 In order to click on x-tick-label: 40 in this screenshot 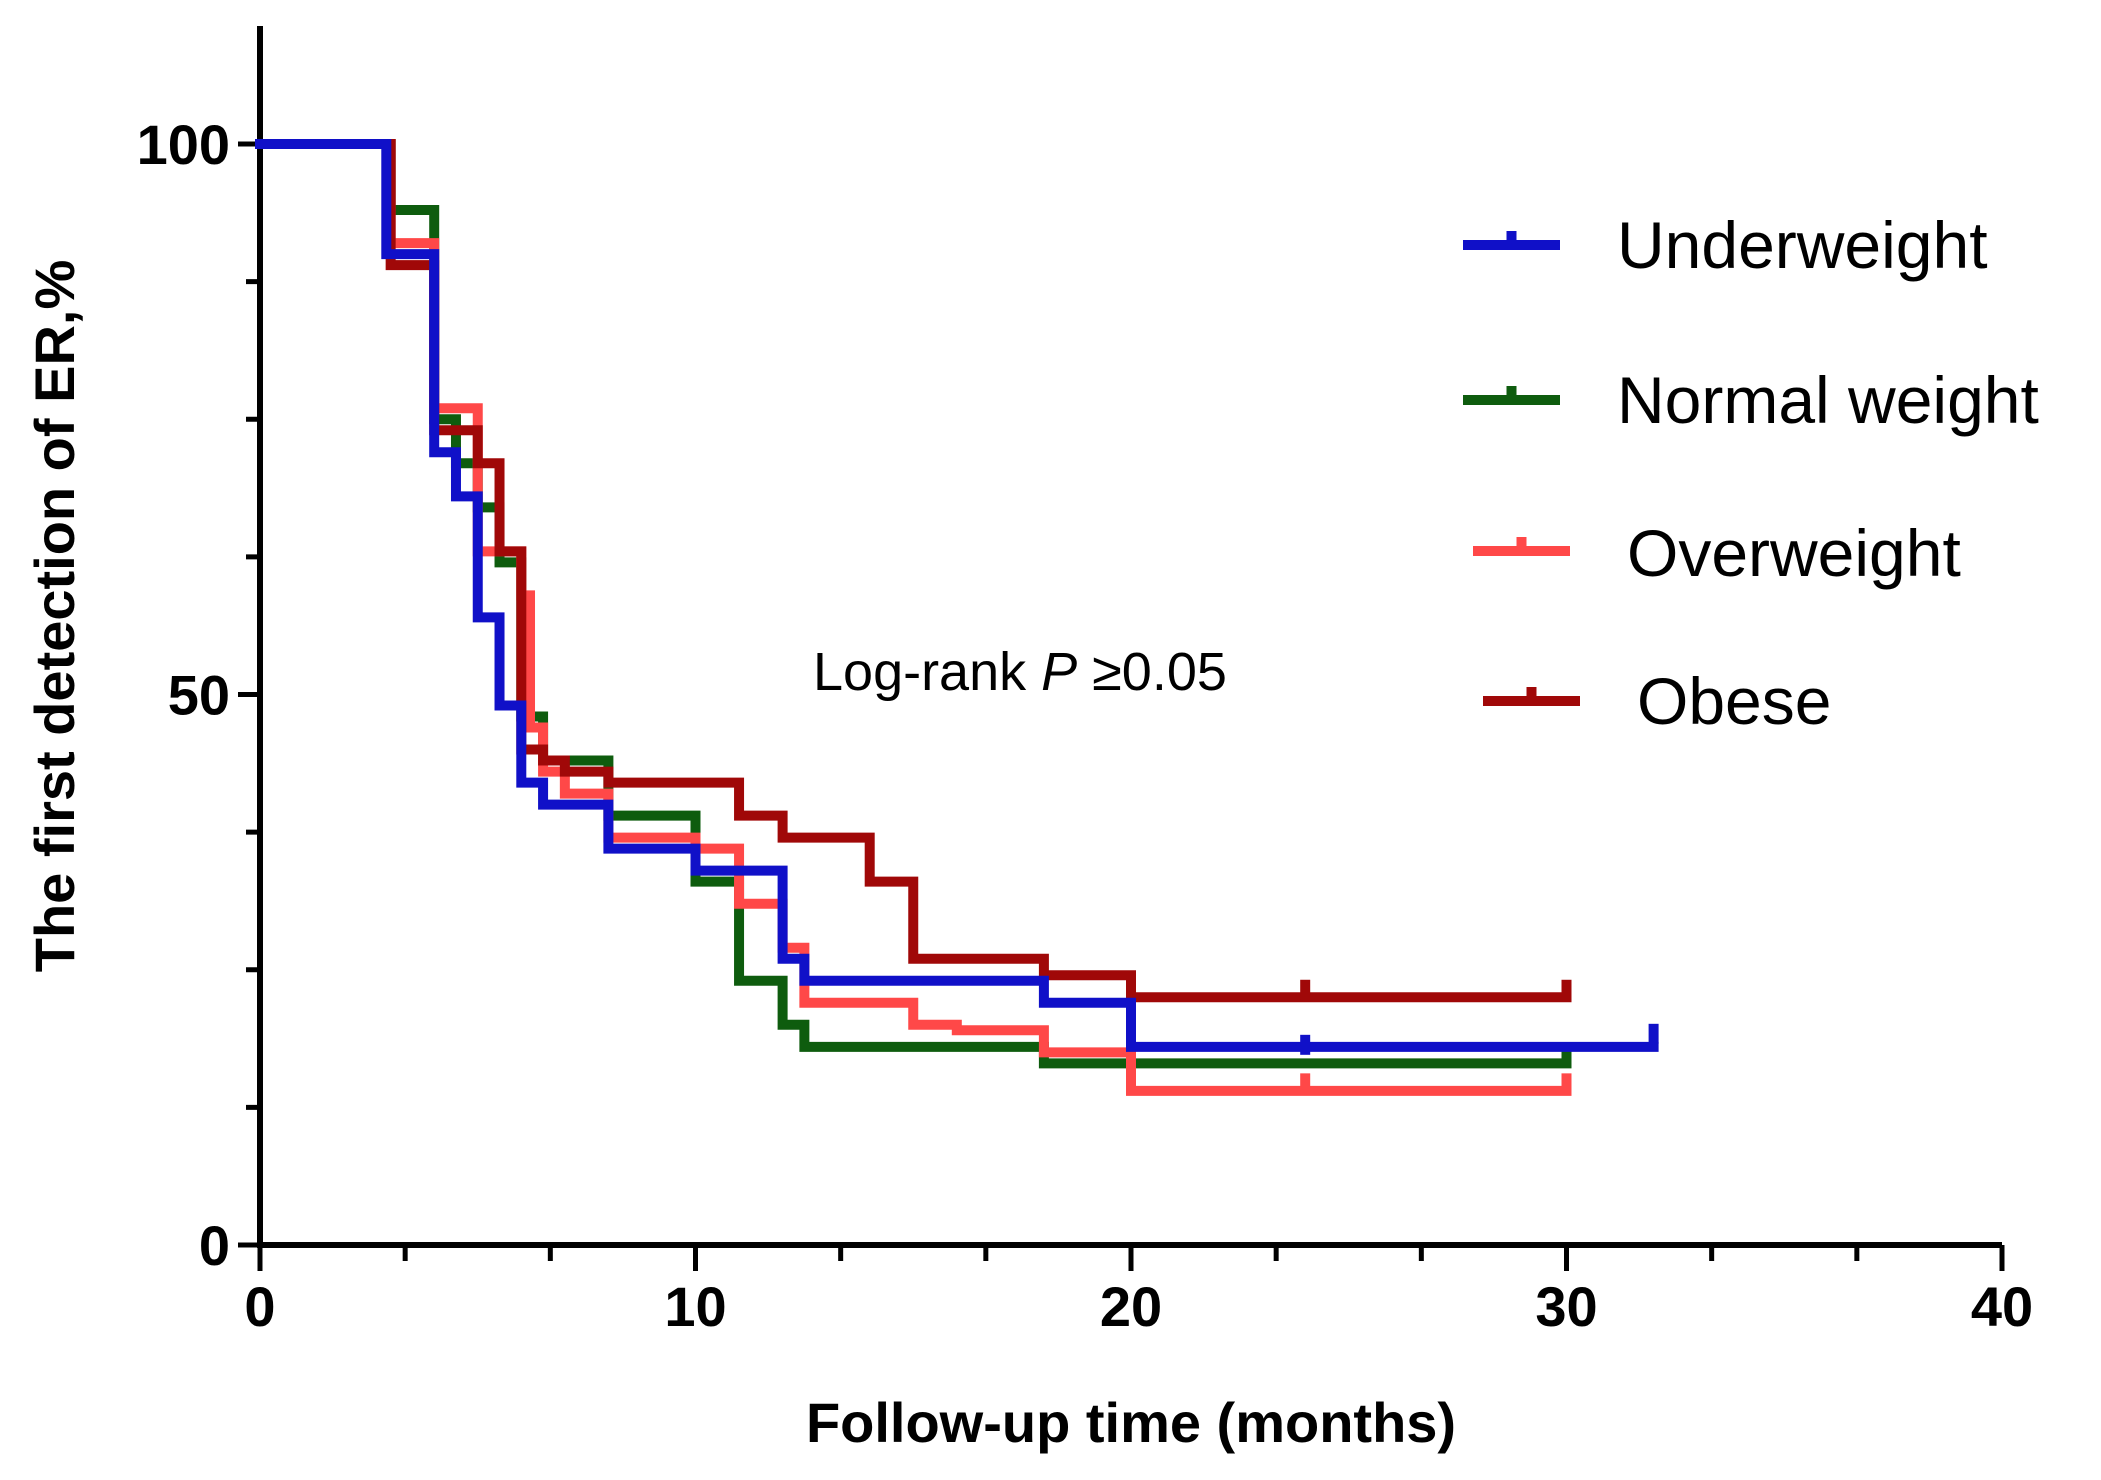, I will do `click(2002, 1306)`.